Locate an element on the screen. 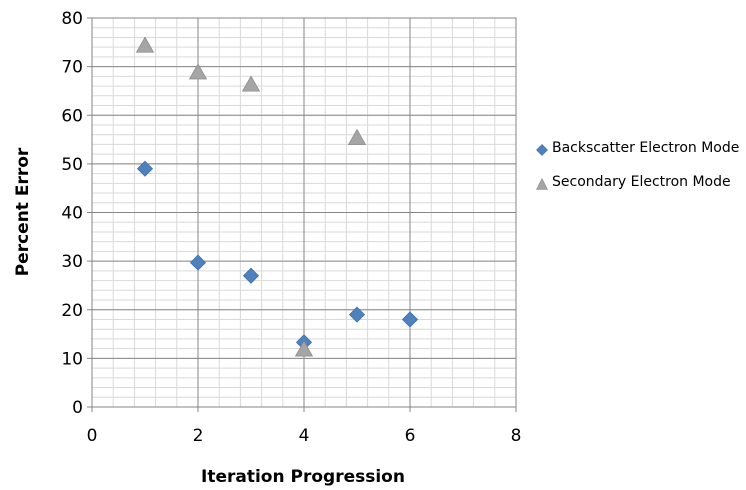 Image resolution: width=746 pixels, height=490 pixels. y-tick-label: 70 is located at coordinates (72, 68).